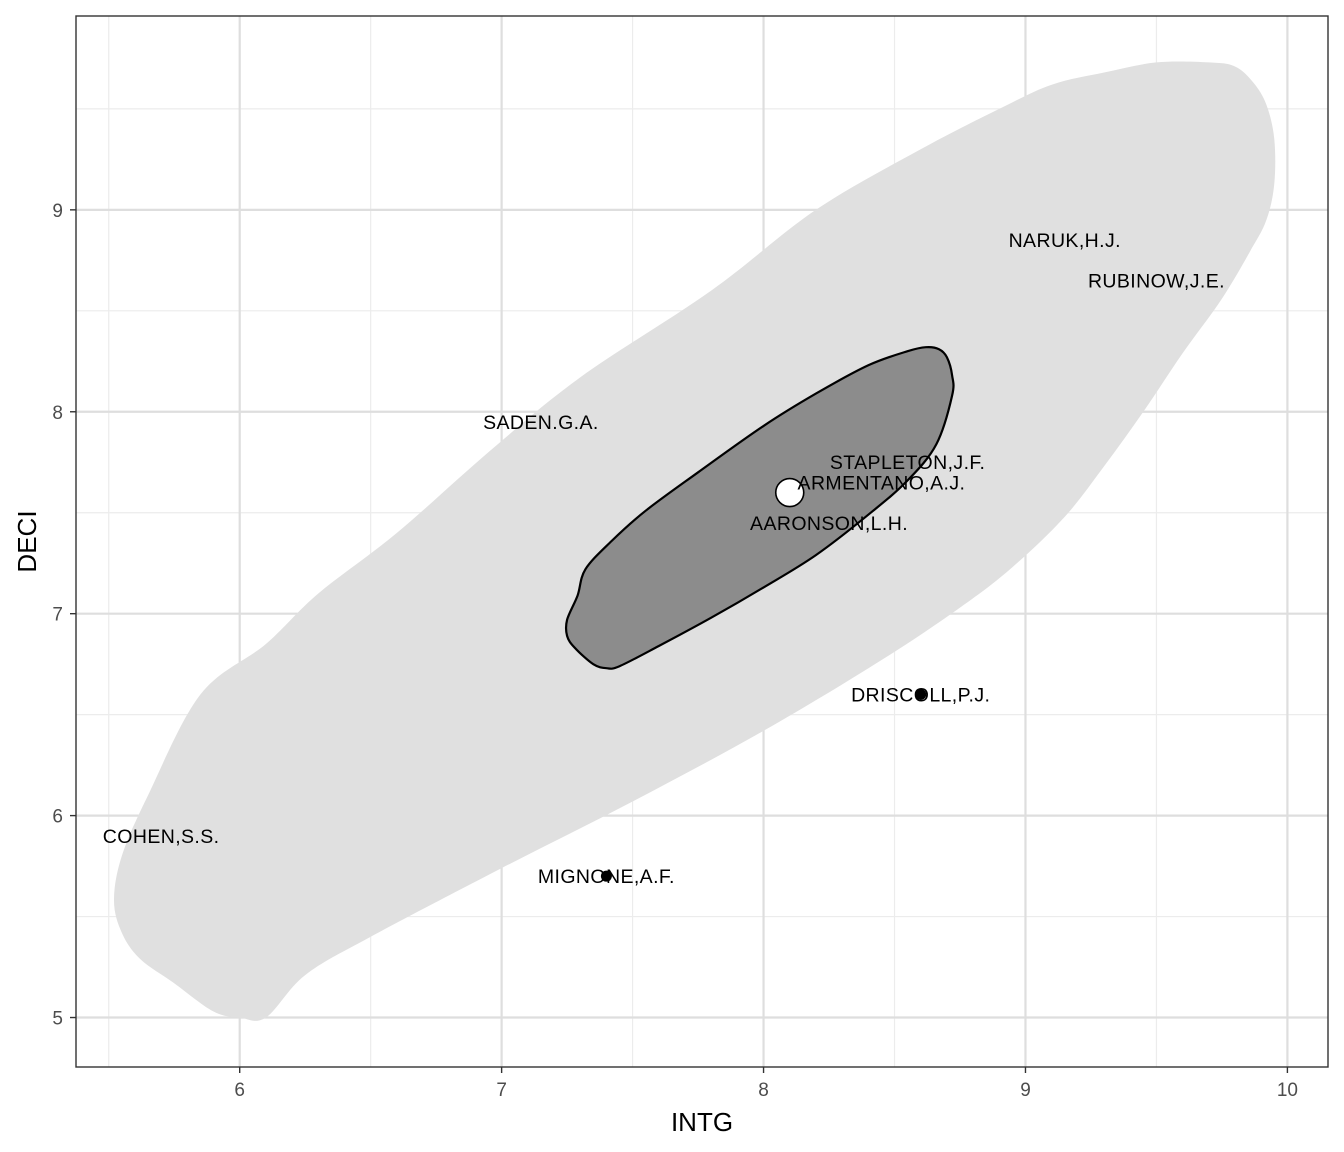  I want to click on point-label: DRISCOLL,P.J., so click(920, 695).